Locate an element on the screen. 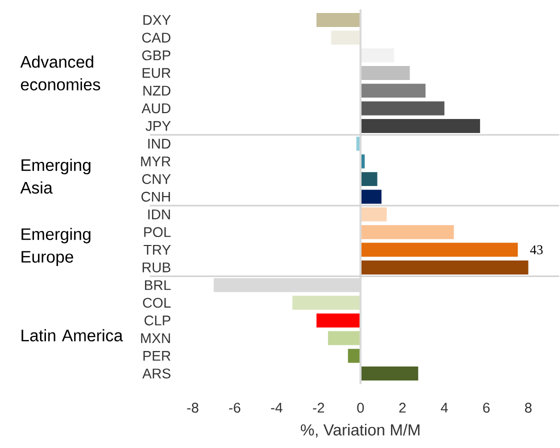 Image resolution: width=560 pixels, height=448 pixels. x-tick-label: -8 is located at coordinates (192, 407).